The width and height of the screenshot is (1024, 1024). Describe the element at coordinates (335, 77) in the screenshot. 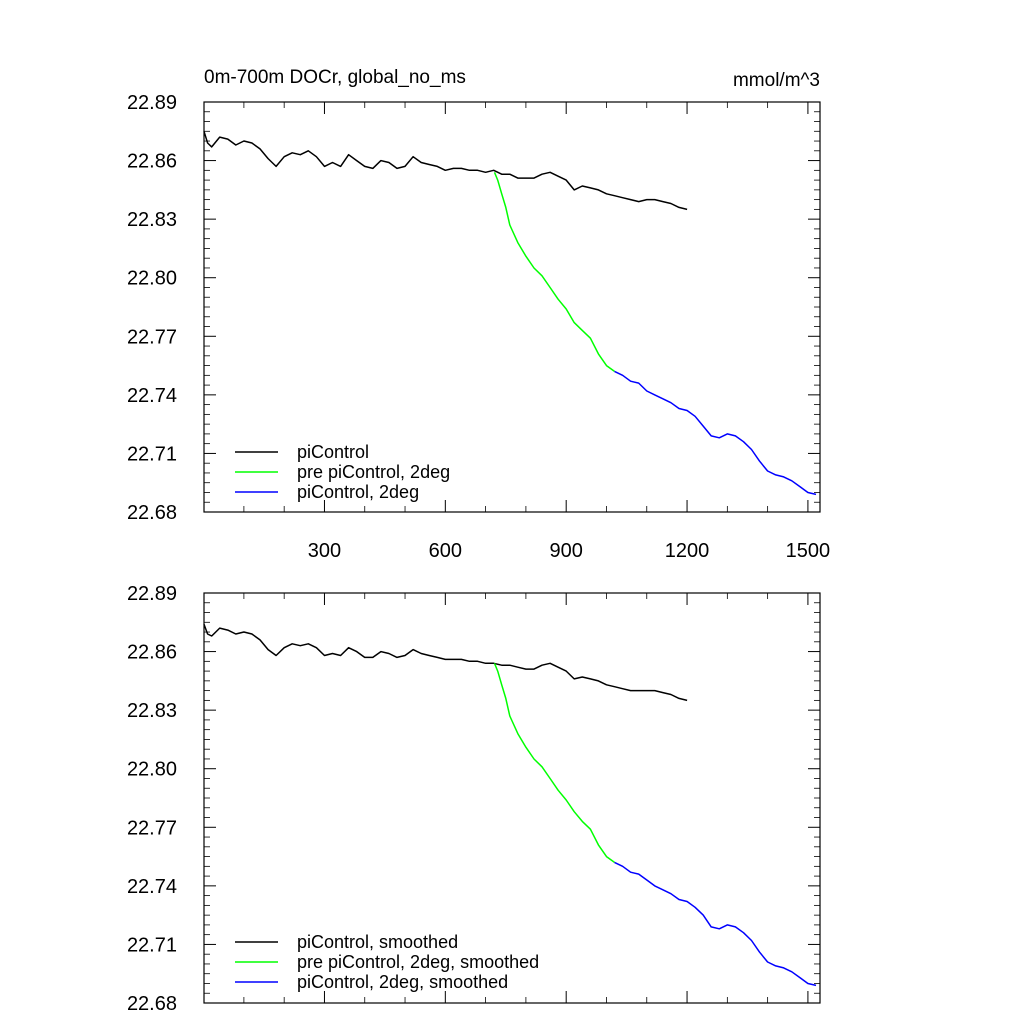

I see `chart-title: 0m-700m DOCr, global_no_ms` at that location.